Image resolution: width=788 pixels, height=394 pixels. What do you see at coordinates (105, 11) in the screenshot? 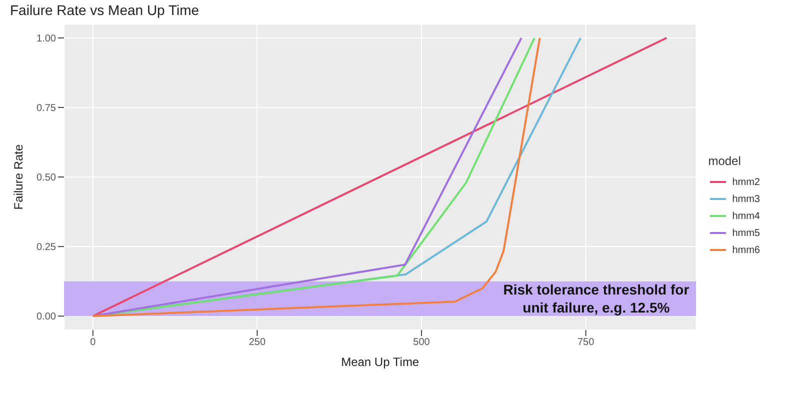
I see `chart-title: Failure Rate vs Mean Up Time` at bounding box center [105, 11].